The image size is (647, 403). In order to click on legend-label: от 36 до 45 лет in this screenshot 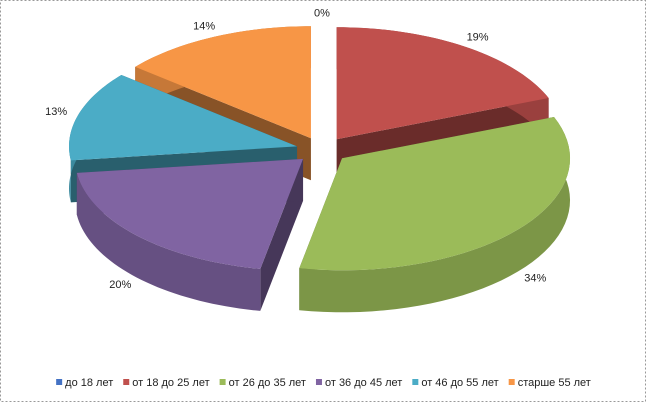, I will do `click(363, 383)`.